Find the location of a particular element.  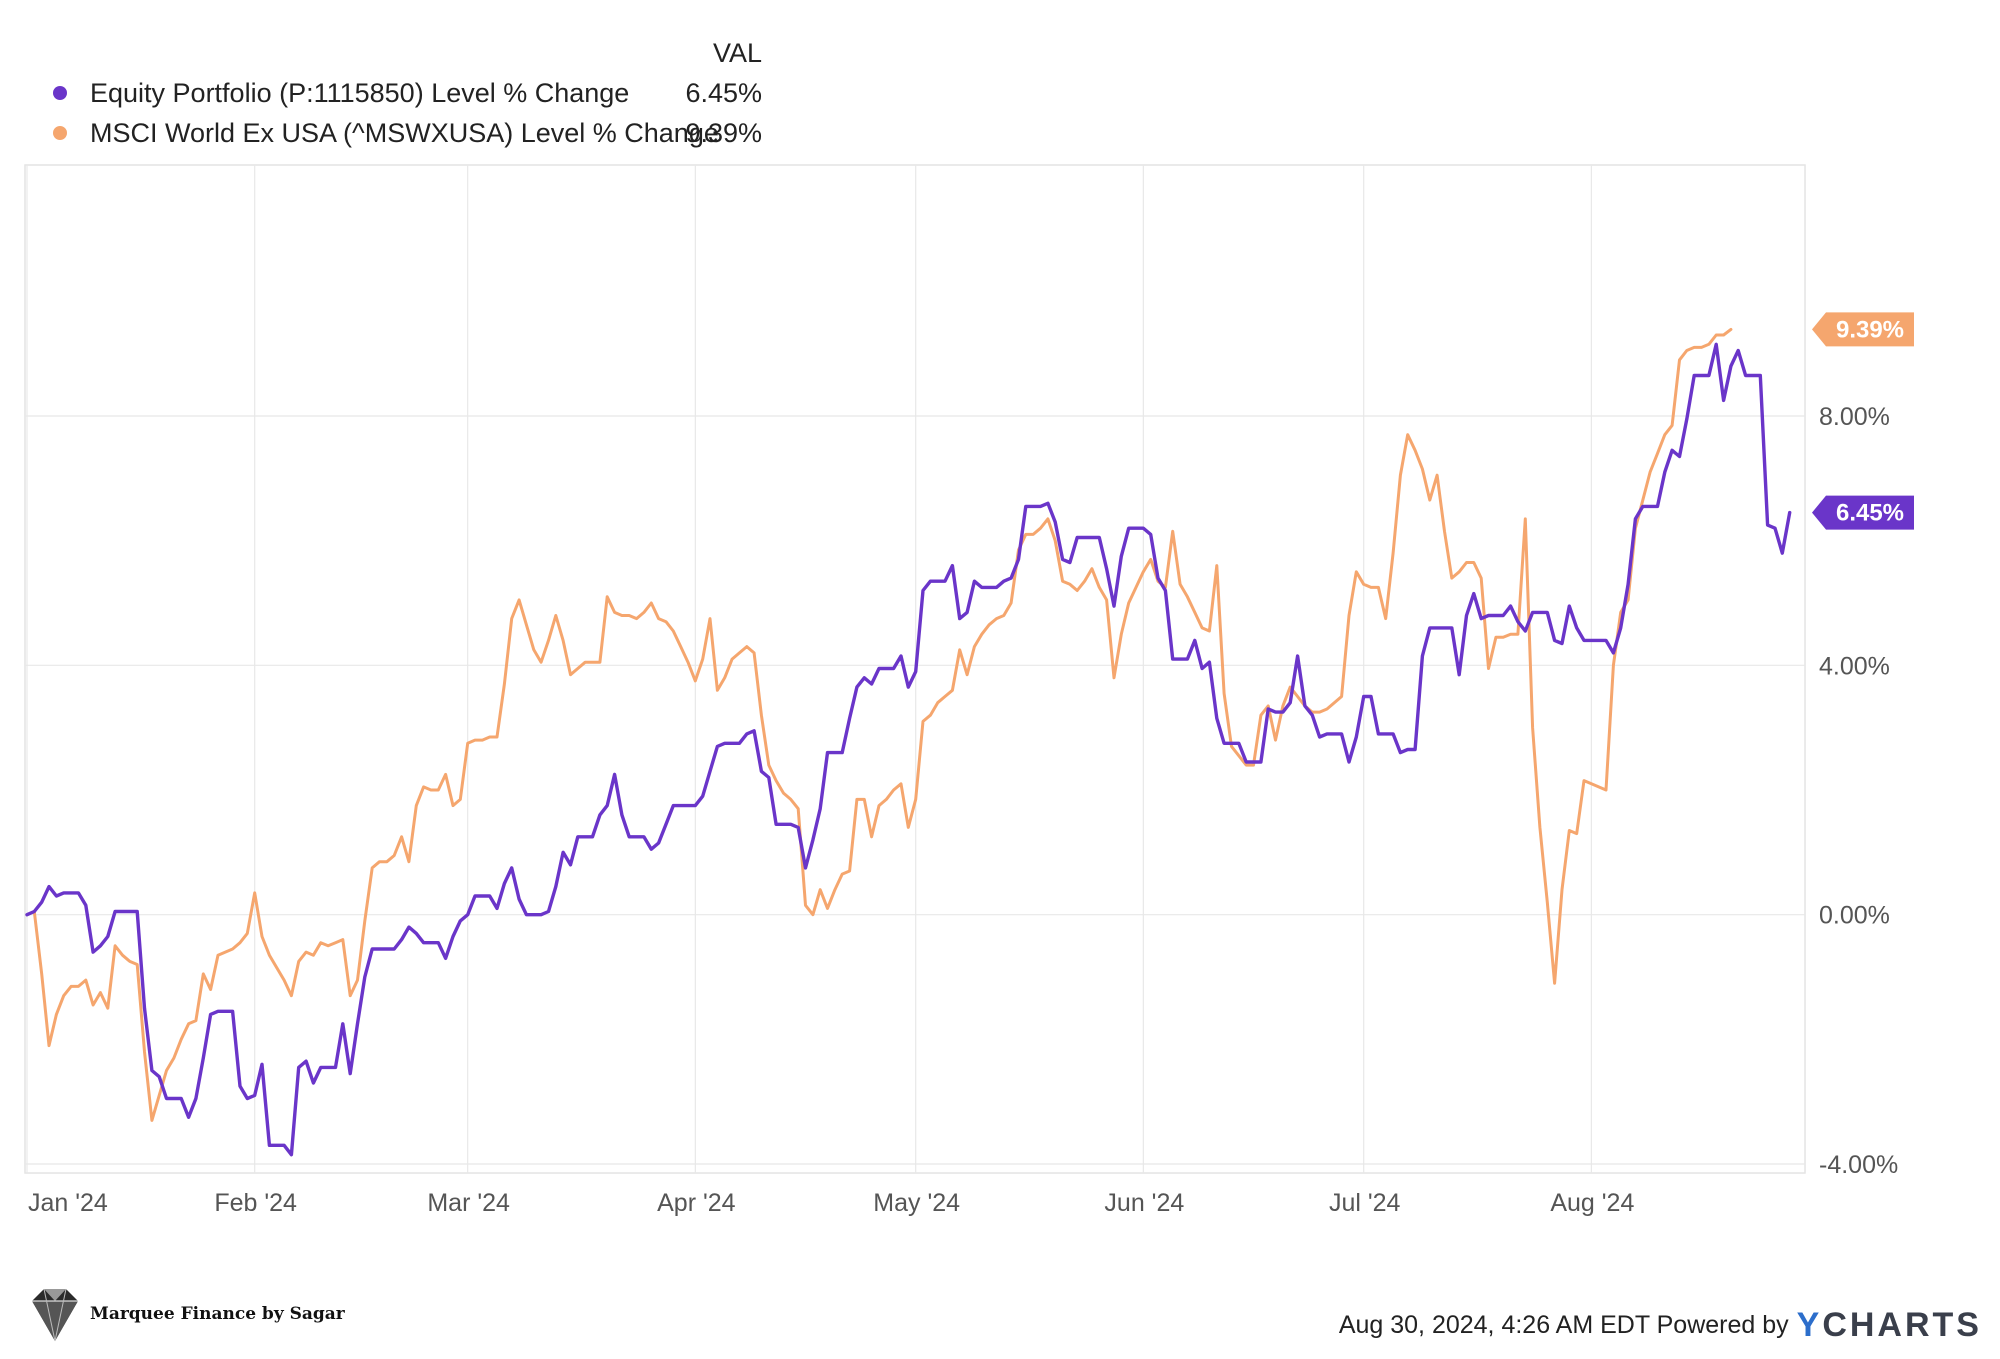

legend-marker-msci is located at coordinates (60, 133).